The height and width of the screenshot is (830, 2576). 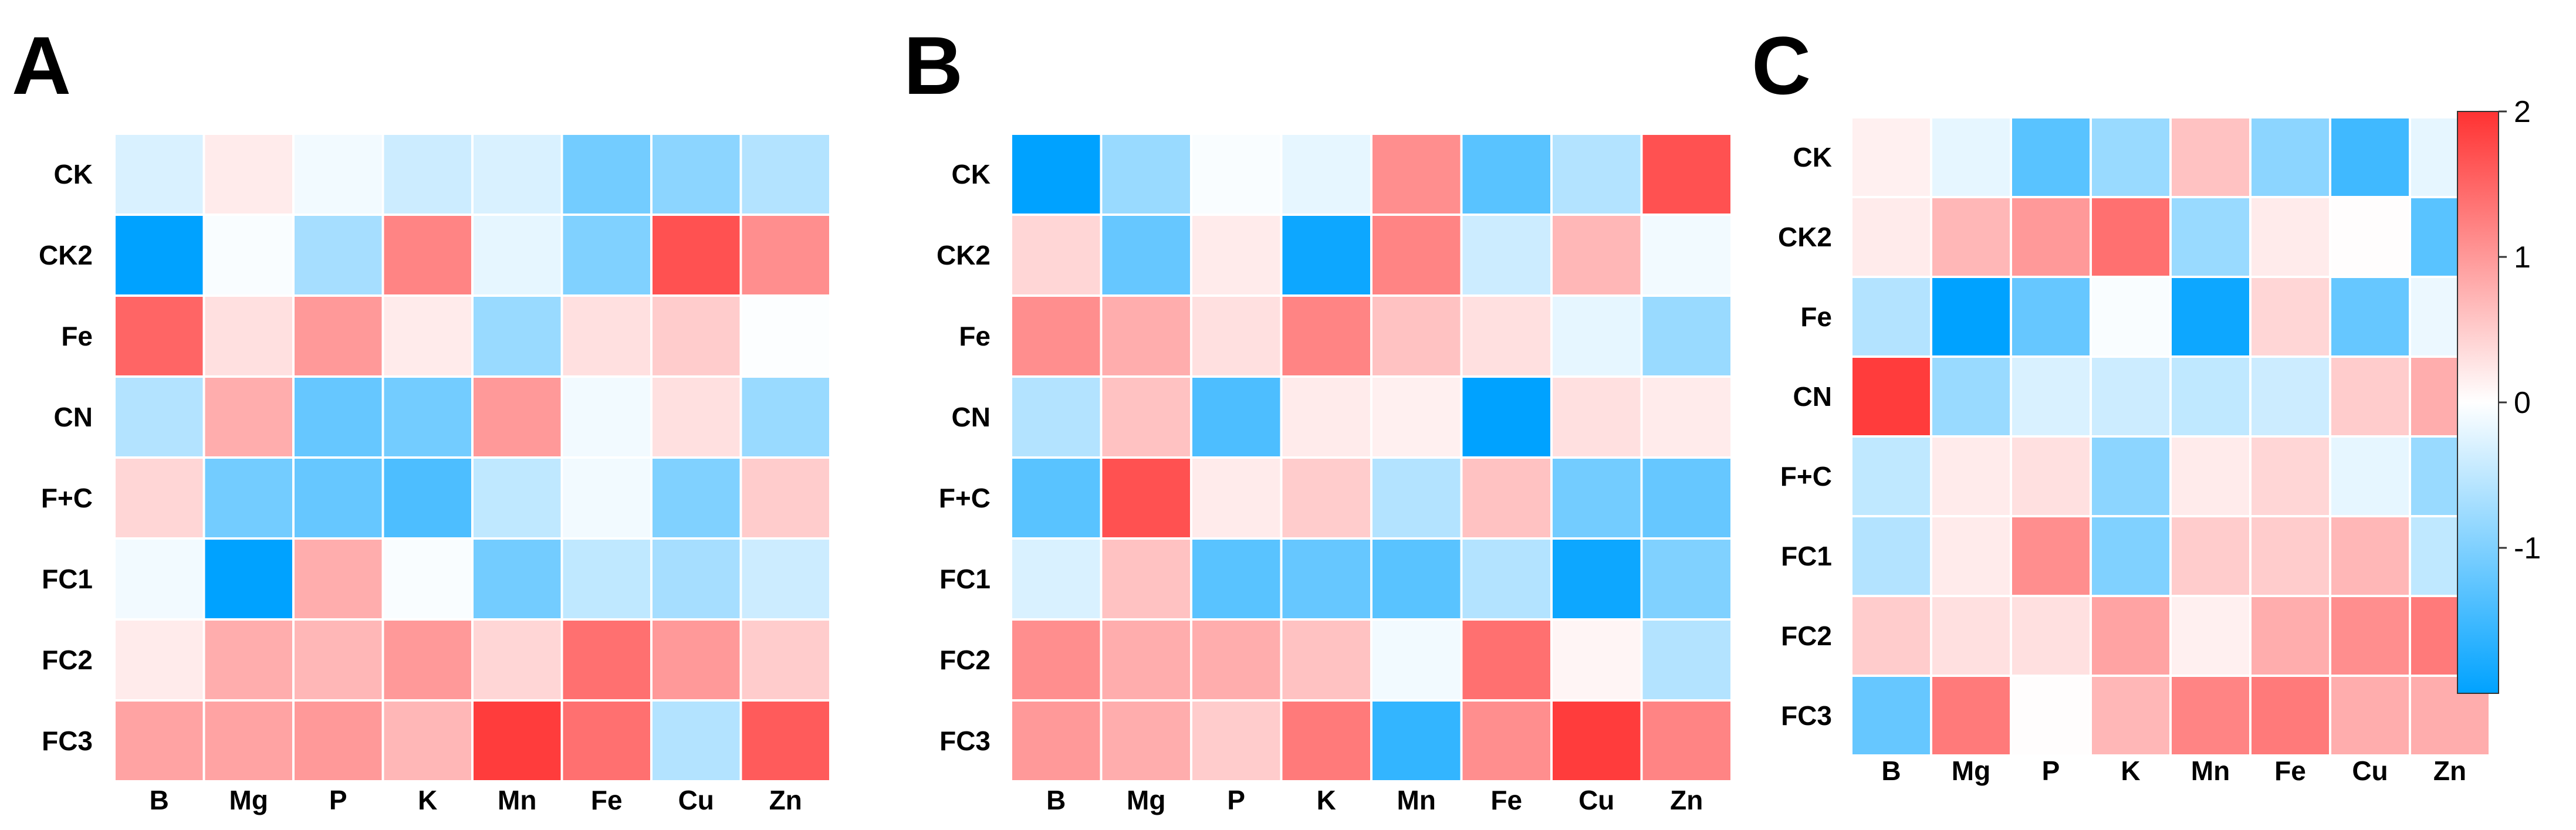 What do you see at coordinates (964, 579) in the screenshot?
I see `row-label: FC1` at bounding box center [964, 579].